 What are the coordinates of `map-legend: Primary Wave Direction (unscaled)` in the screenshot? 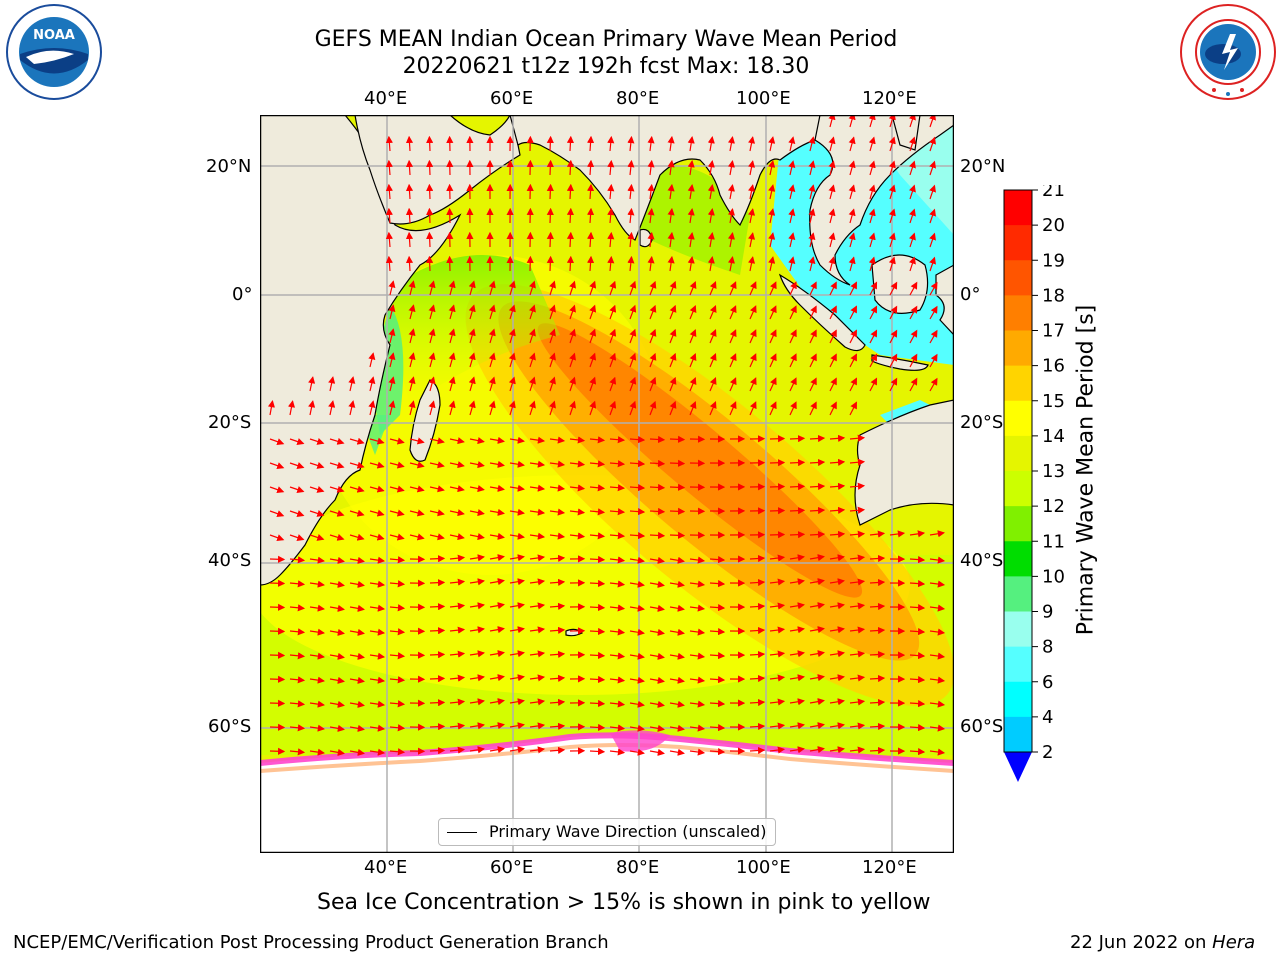 It's located at (607, 832).